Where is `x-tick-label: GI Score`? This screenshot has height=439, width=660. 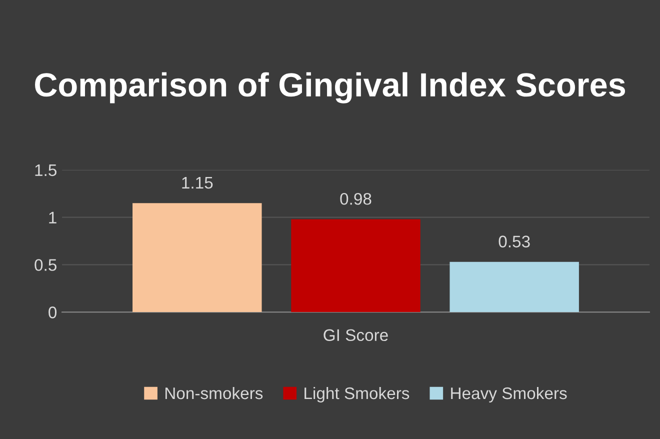
x-tick-label: GI Score is located at coordinates (356, 335).